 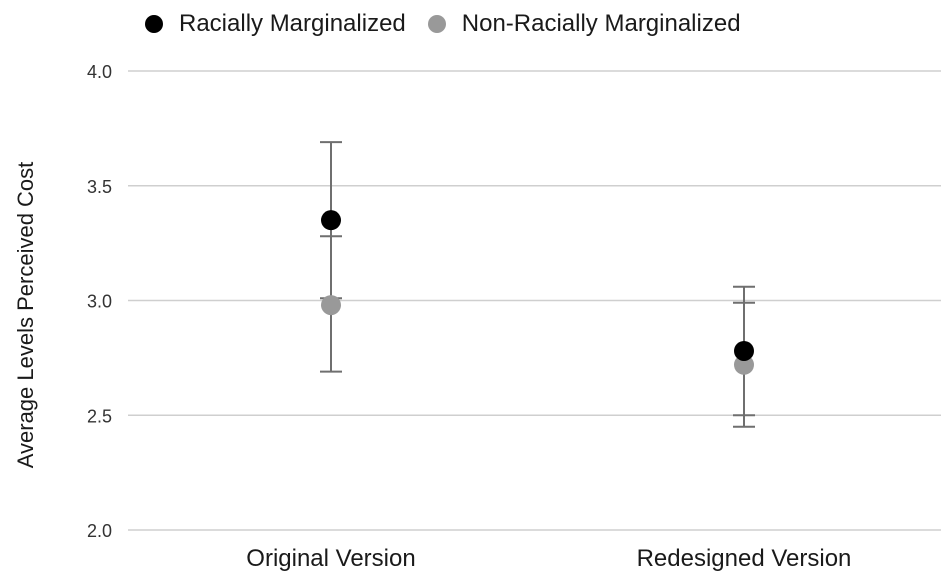 What do you see at coordinates (292, 23) in the screenshot?
I see `legend-label-racially-marginalized: Racially Marginalized` at bounding box center [292, 23].